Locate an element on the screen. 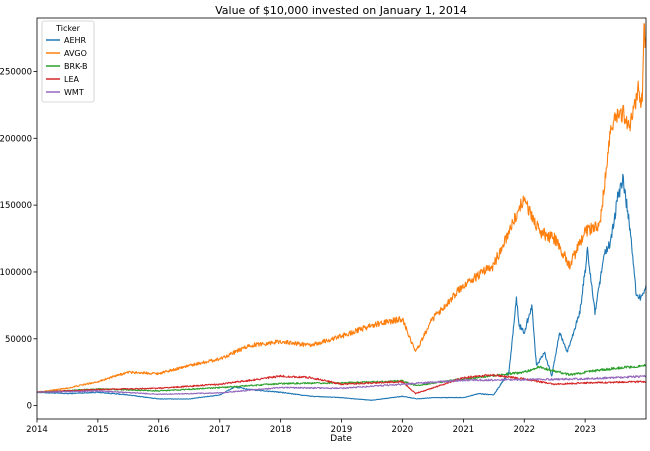 This screenshot has height=451, width=650. x-tick-label: 2019 is located at coordinates (342, 430).